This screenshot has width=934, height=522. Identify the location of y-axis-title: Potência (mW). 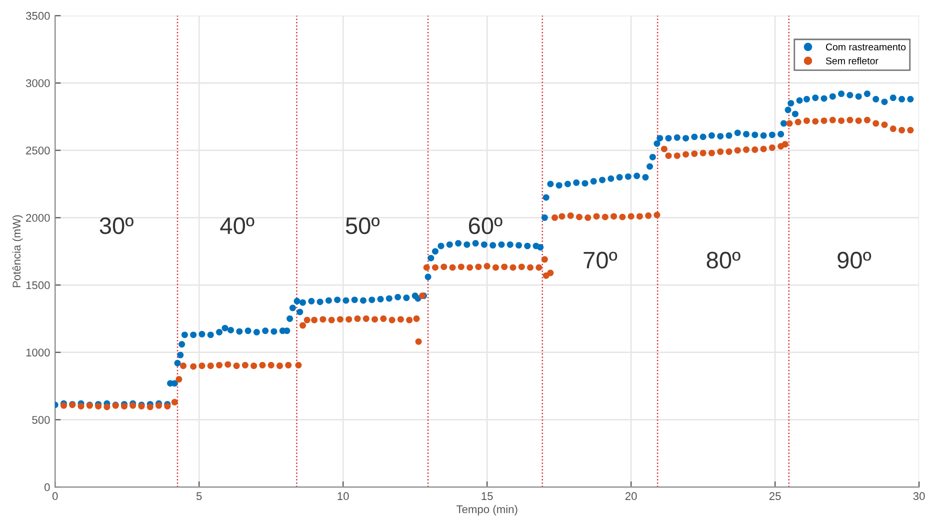
(17, 251).